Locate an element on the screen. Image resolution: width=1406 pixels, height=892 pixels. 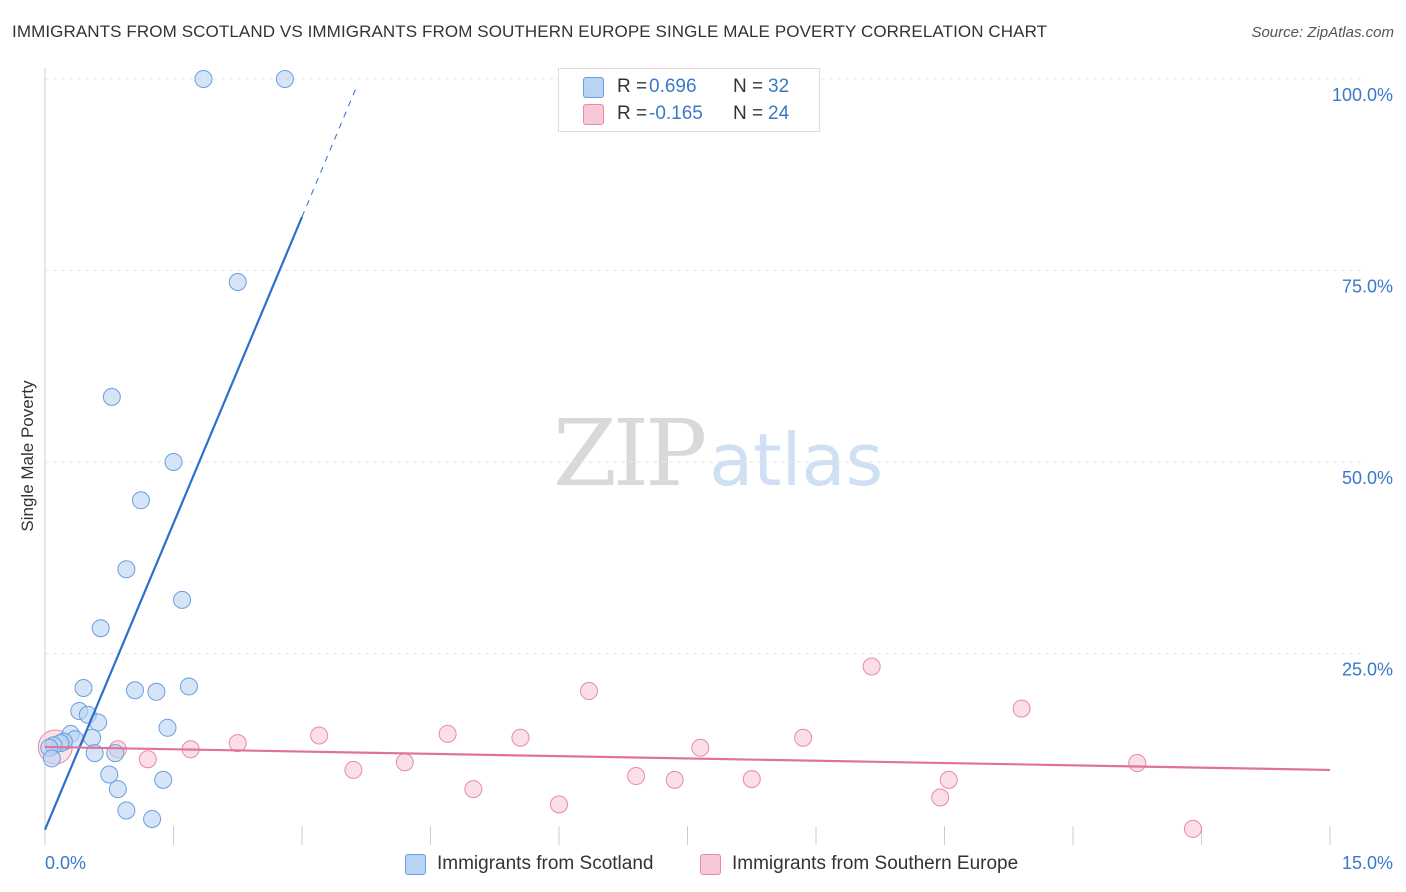
scotland-trend-line is located at coordinates (173, 523).